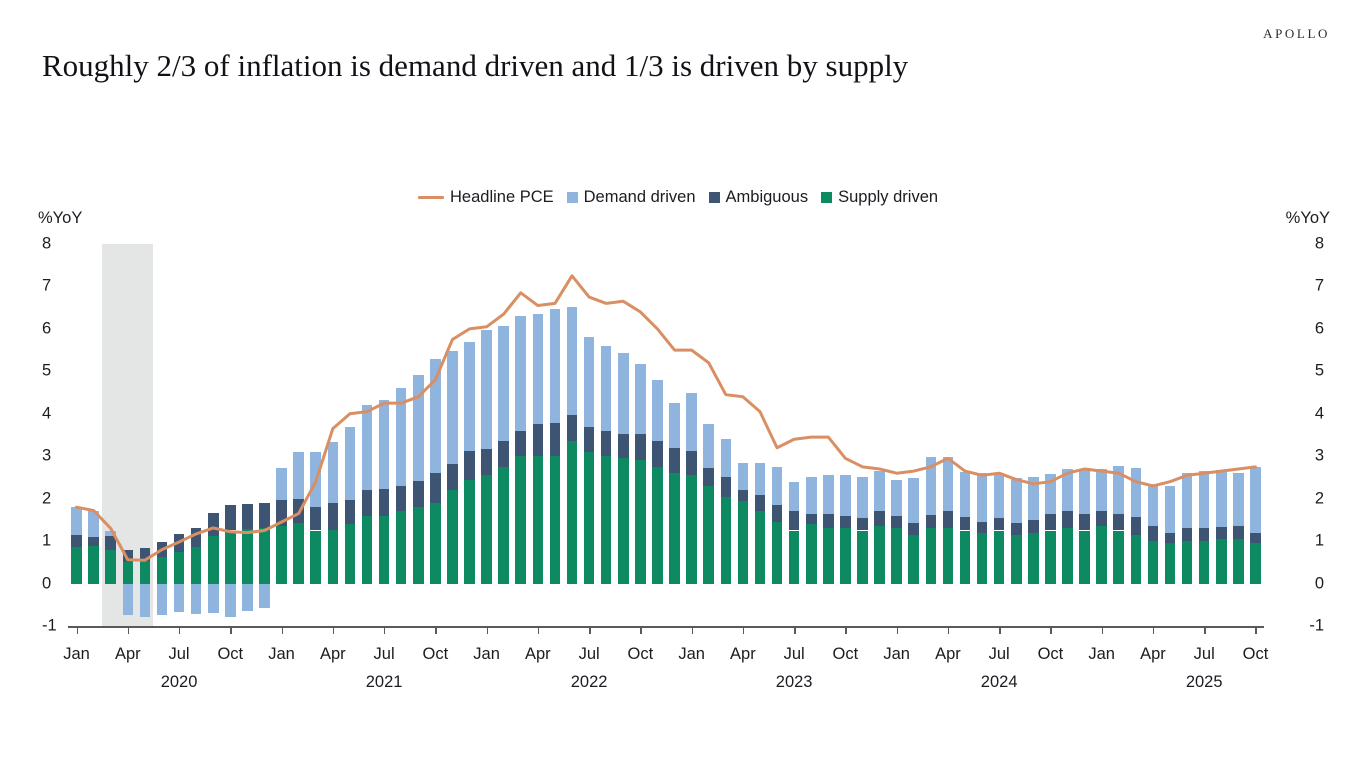 The width and height of the screenshot is (1366, 768). I want to click on legend-item-supply-driven: Supply driven, so click(879, 197).